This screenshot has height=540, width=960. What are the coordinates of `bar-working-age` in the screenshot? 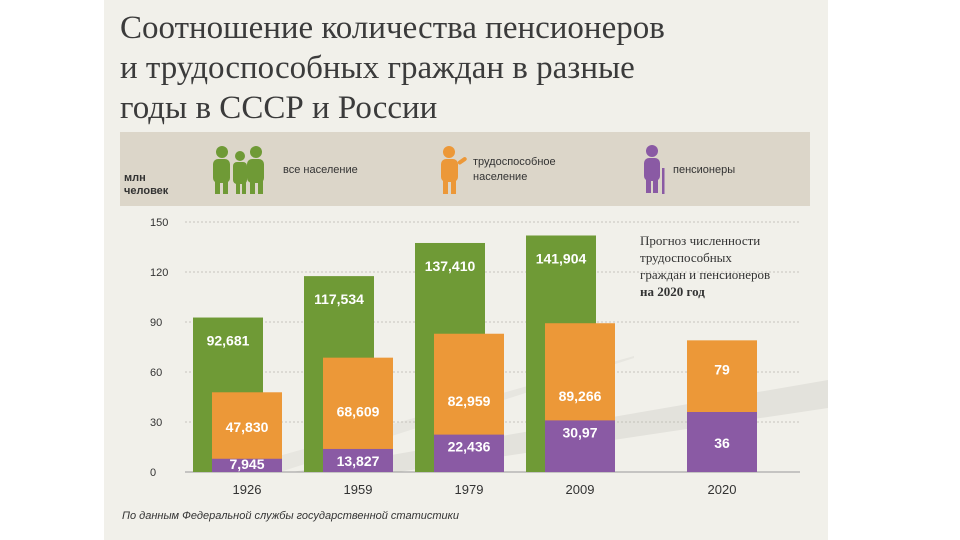 It's located at (247, 432).